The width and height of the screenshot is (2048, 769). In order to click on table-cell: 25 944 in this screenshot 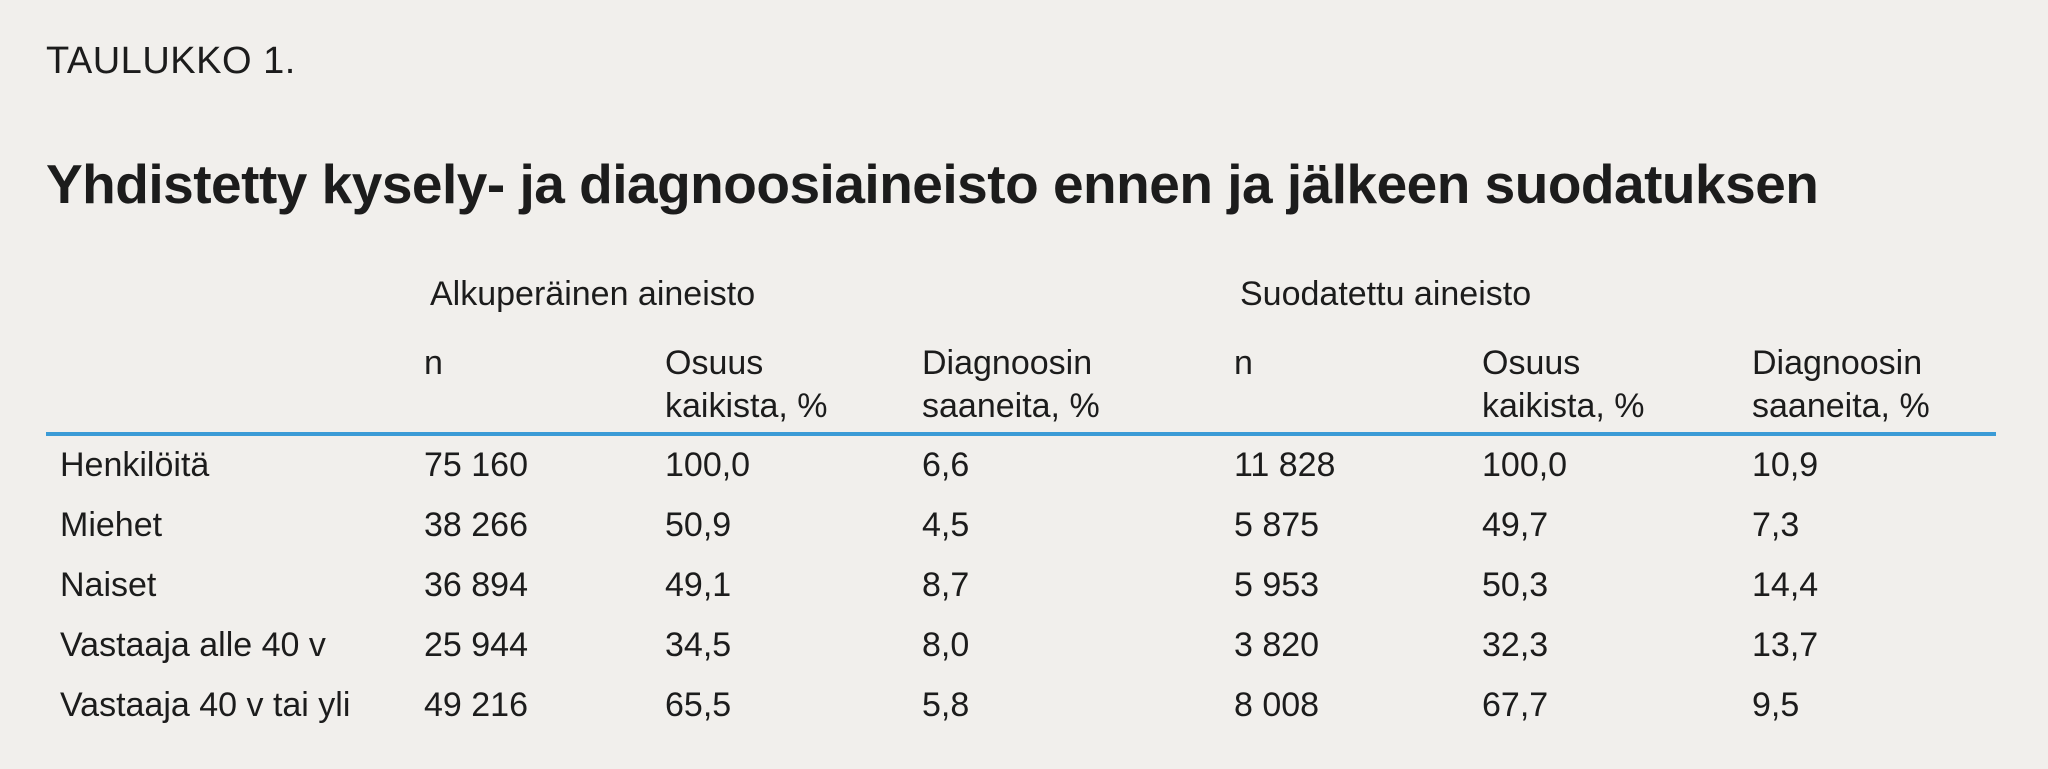, I will do `click(476, 645)`.